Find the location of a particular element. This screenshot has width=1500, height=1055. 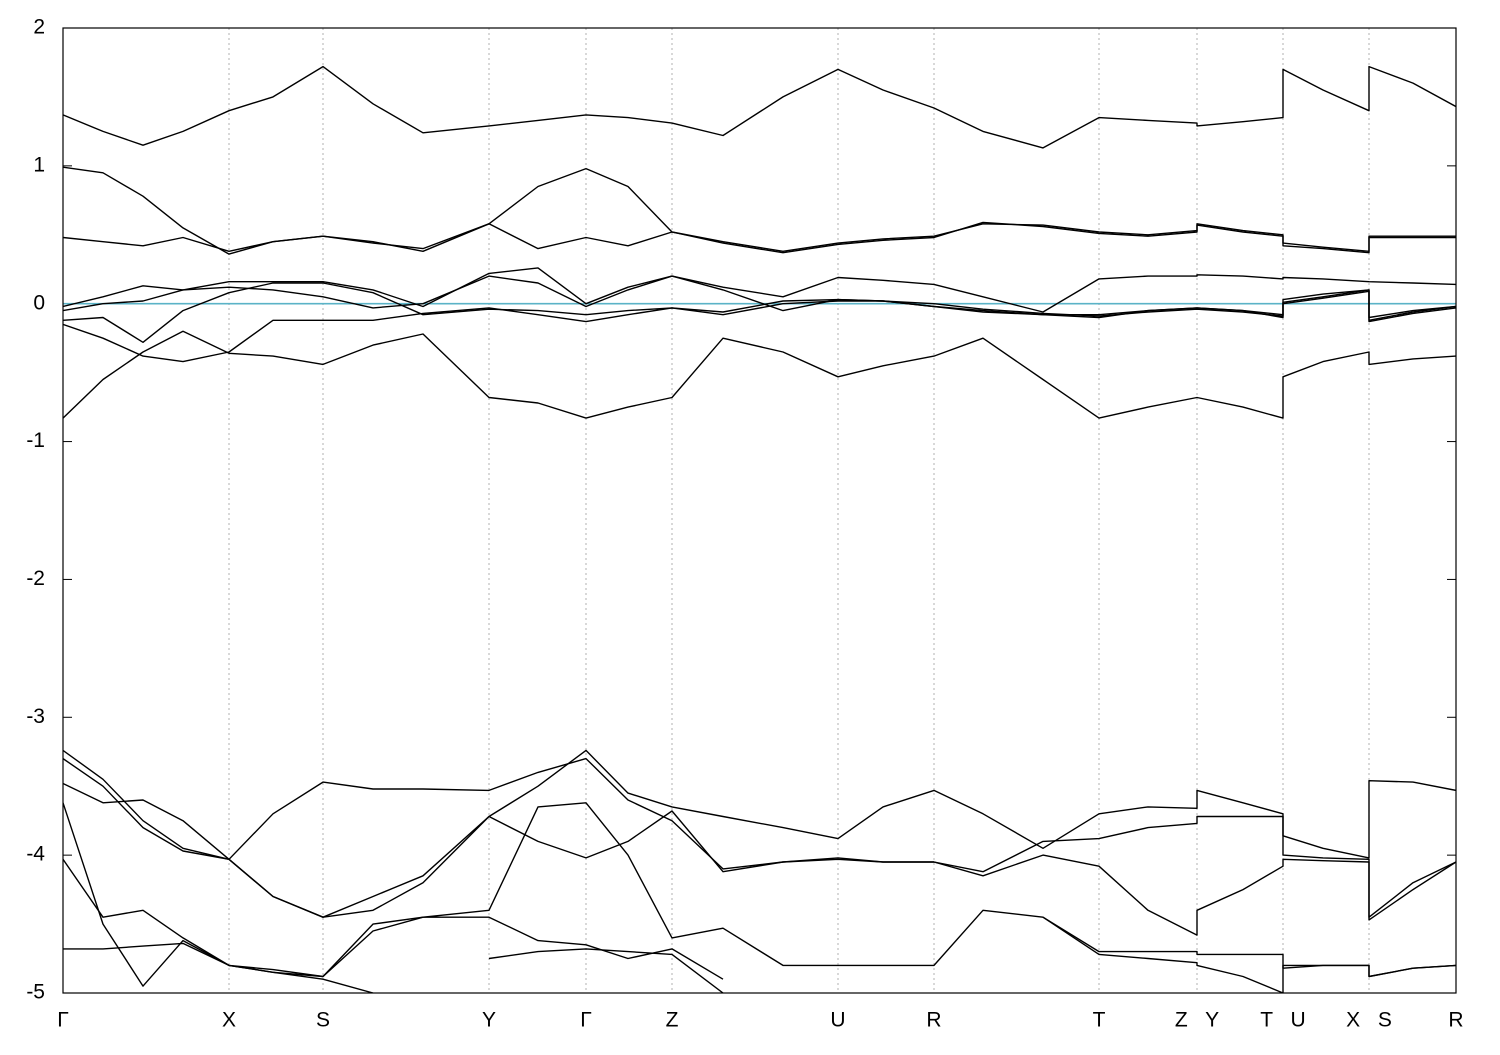

y-tick-label: -1 is located at coordinates (35, 440).